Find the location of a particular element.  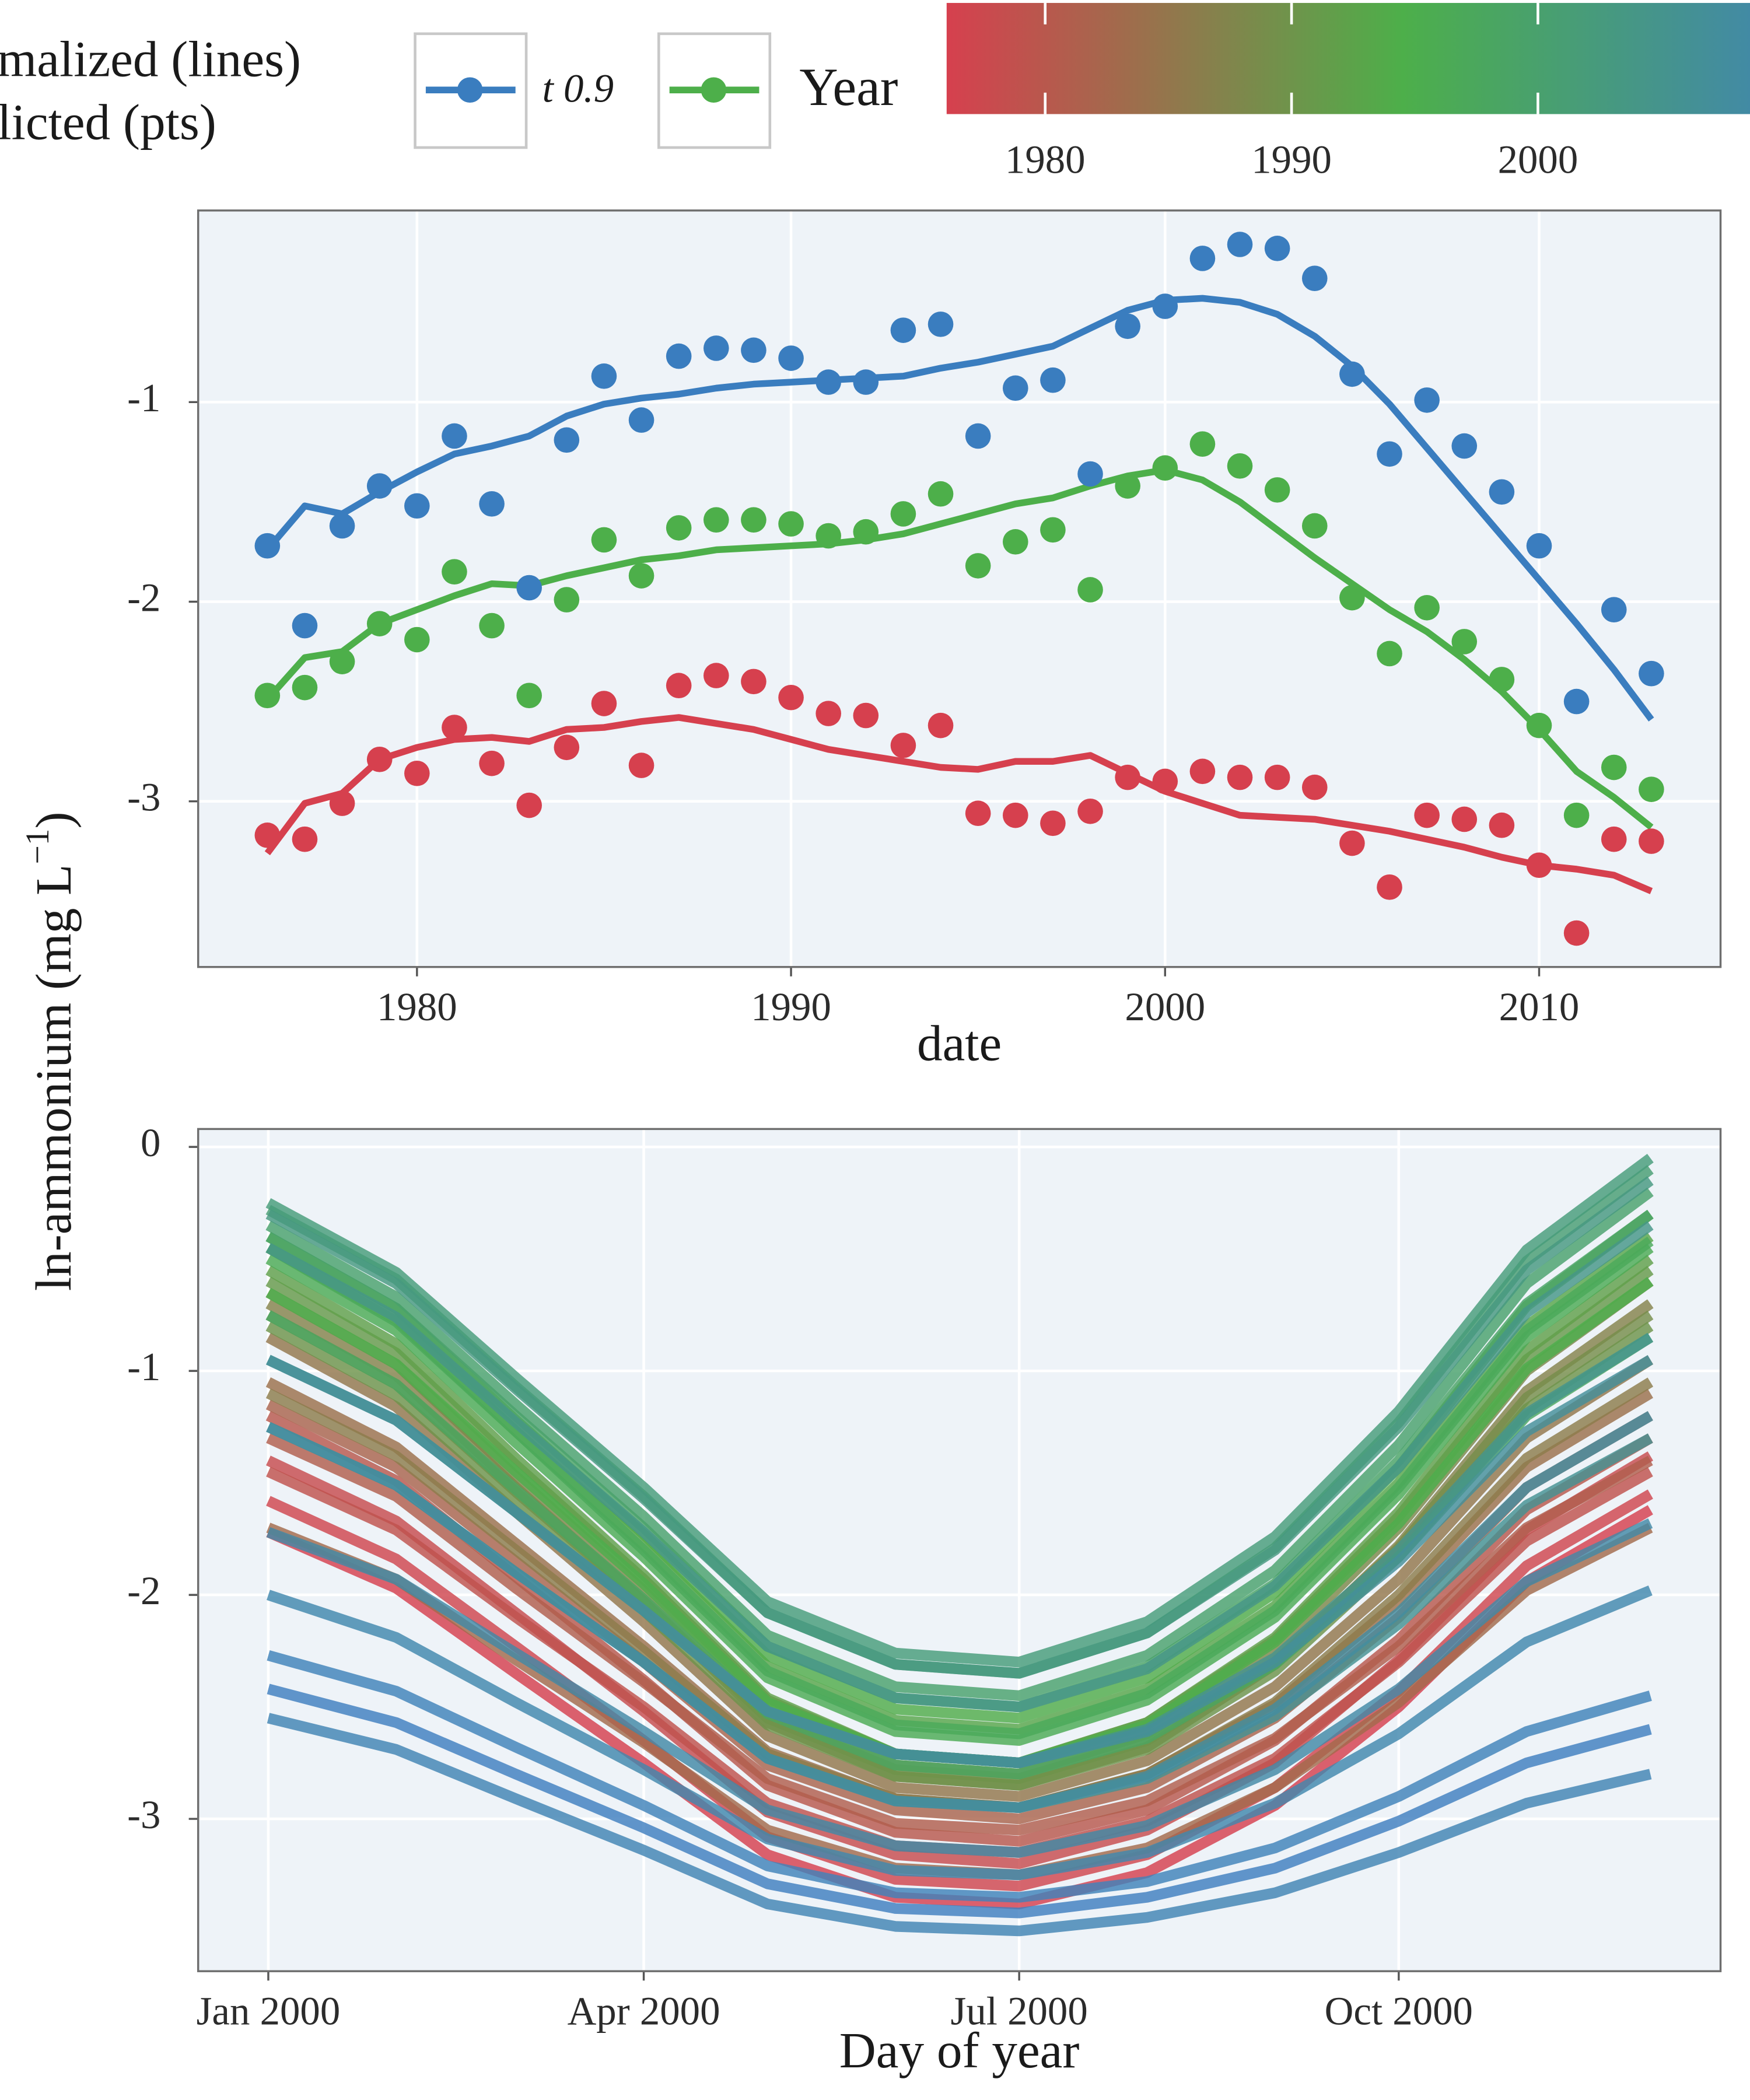

y-tick-label: -1 is located at coordinates (143, 1367).